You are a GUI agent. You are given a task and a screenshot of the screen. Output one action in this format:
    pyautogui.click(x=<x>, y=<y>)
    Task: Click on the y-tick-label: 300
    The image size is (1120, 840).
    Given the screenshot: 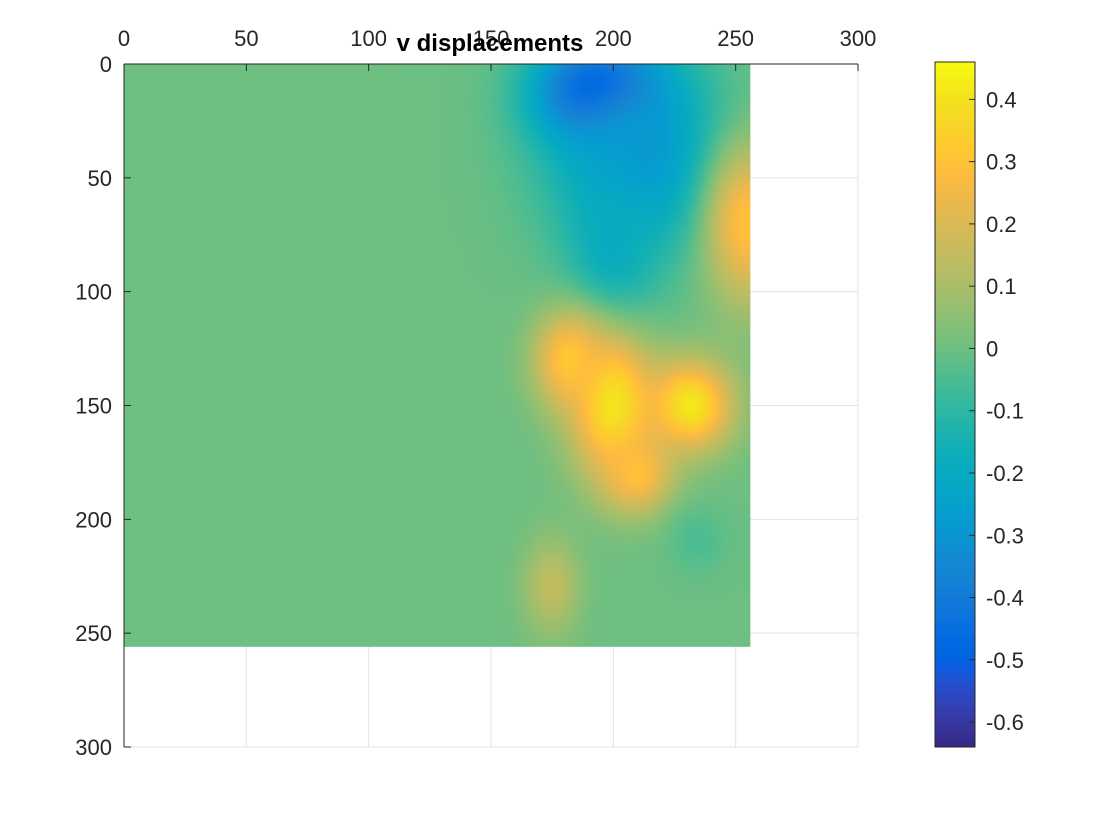 What is the action you would take?
    pyautogui.click(x=93, y=747)
    